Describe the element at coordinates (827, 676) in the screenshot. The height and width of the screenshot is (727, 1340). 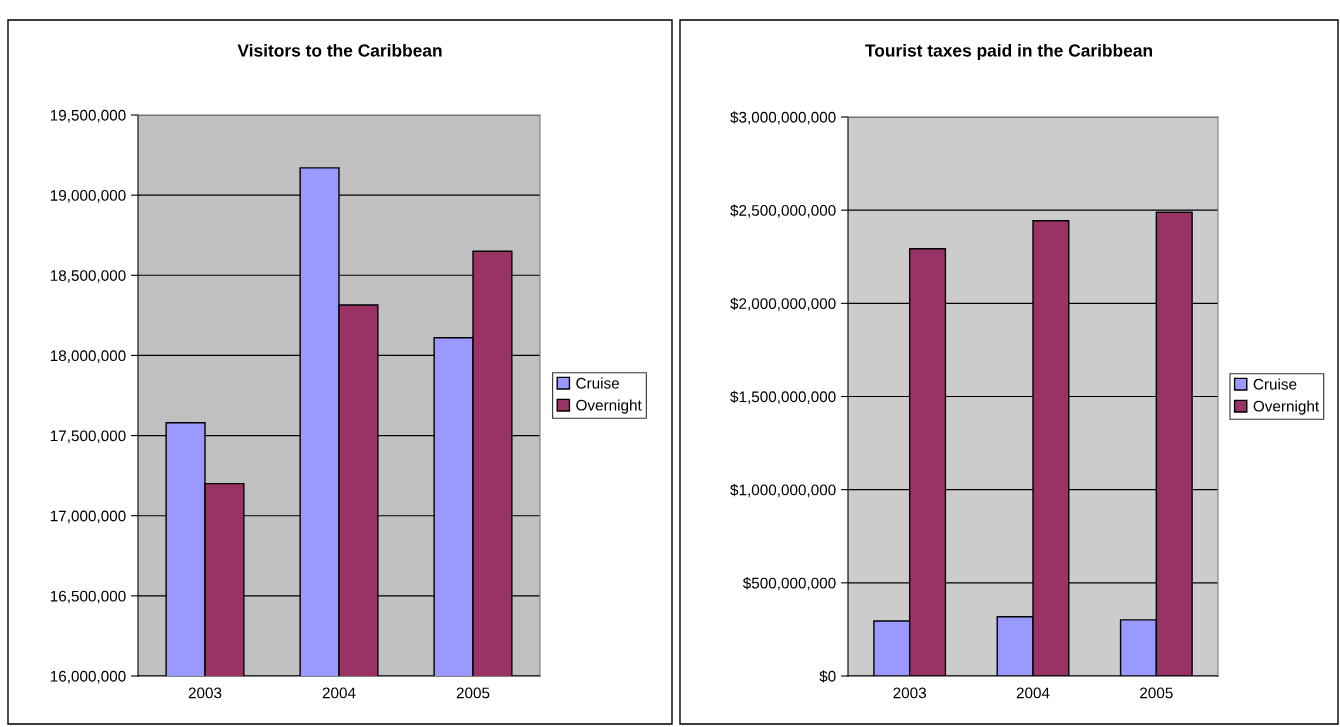
I see `y-tick-label: $0` at that location.